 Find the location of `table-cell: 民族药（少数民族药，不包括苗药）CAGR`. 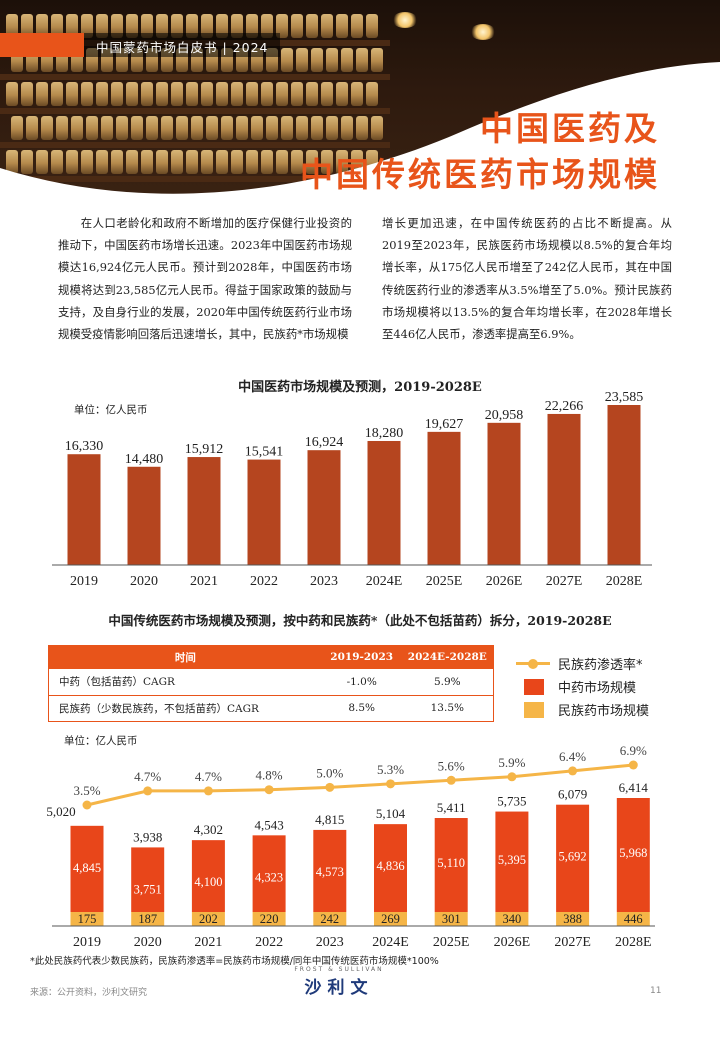

table-cell: 民族药（少数民族药，不包括苗药）CAGR is located at coordinates (184, 708).